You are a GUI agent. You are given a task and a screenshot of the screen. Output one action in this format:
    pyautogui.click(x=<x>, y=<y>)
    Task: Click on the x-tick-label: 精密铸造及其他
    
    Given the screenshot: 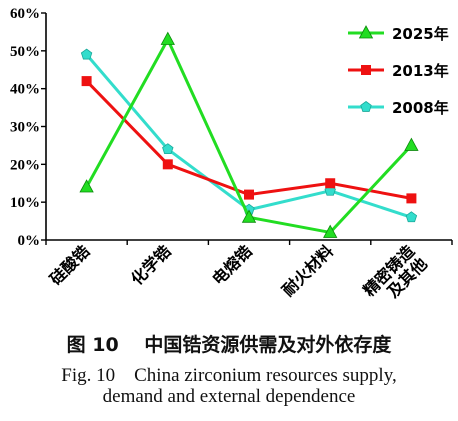 What is the action you would take?
    pyautogui.click(x=396, y=277)
    